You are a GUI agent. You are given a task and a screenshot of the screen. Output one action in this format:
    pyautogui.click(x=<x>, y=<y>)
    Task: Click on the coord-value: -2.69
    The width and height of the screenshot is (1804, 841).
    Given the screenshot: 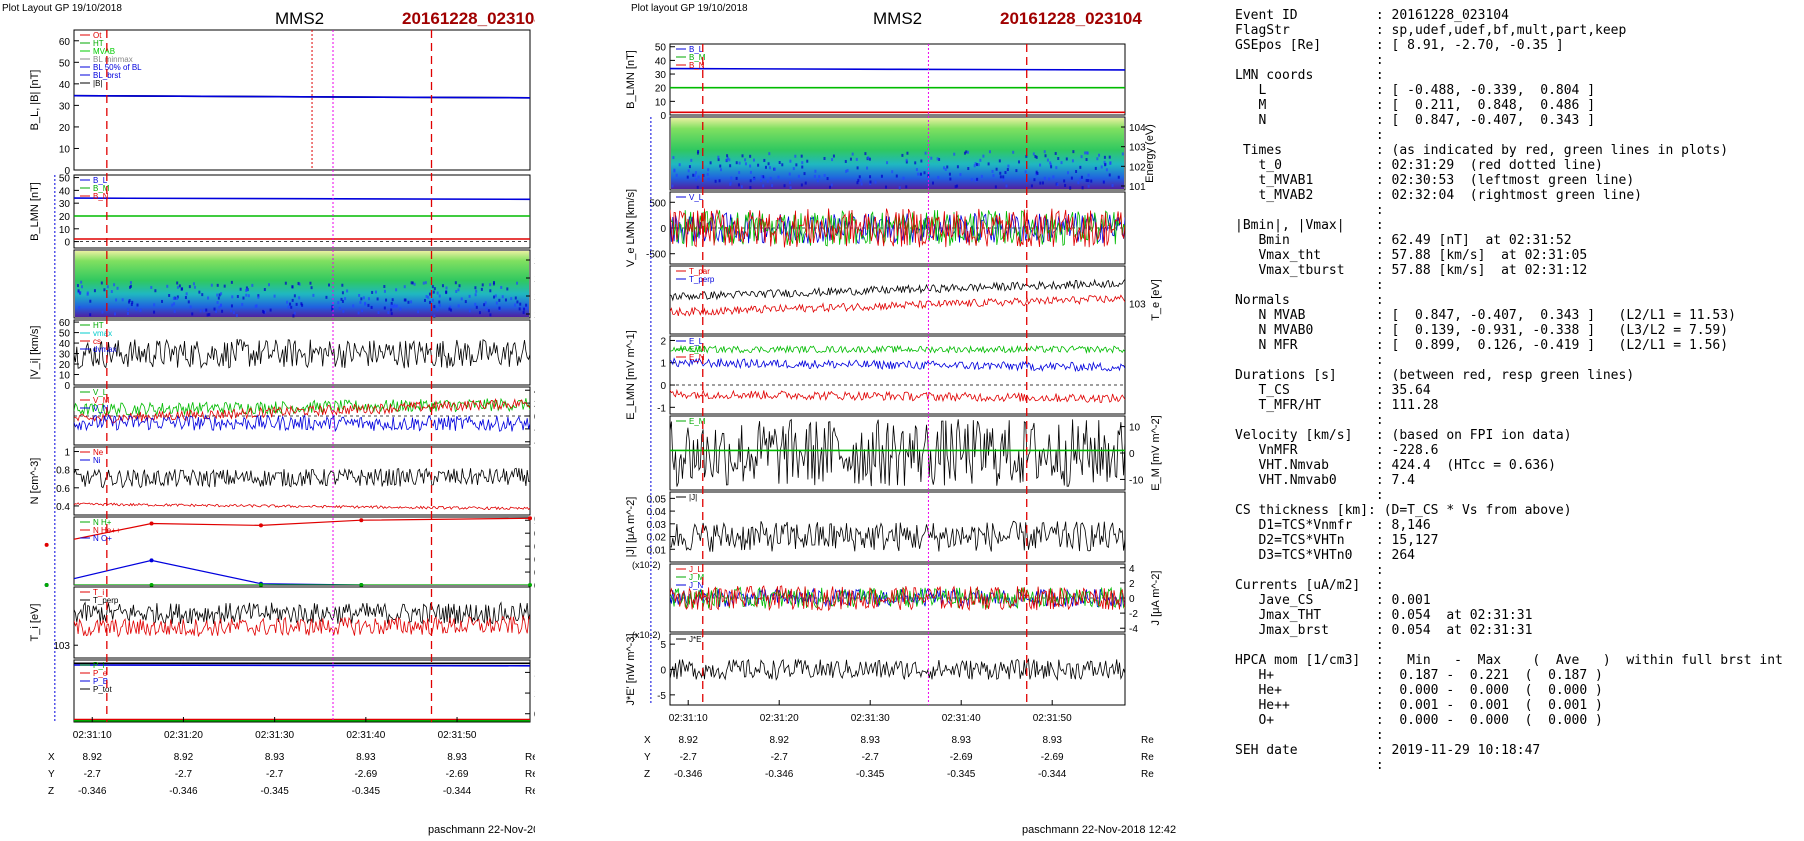 What is the action you would take?
    pyautogui.click(x=961, y=757)
    